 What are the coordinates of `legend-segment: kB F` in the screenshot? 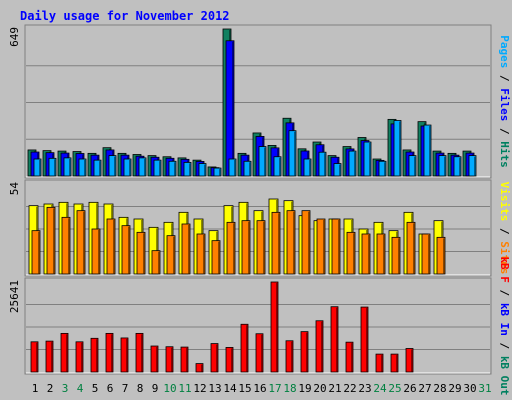 It's located at (504, 269).